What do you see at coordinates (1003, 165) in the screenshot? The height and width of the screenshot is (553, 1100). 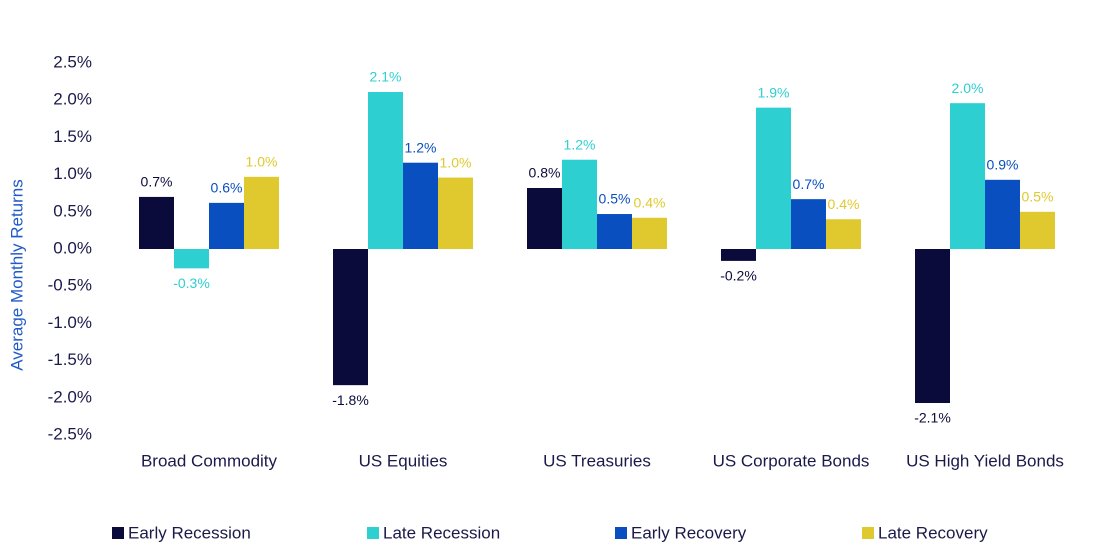 I see `value-label: 0.9%` at bounding box center [1003, 165].